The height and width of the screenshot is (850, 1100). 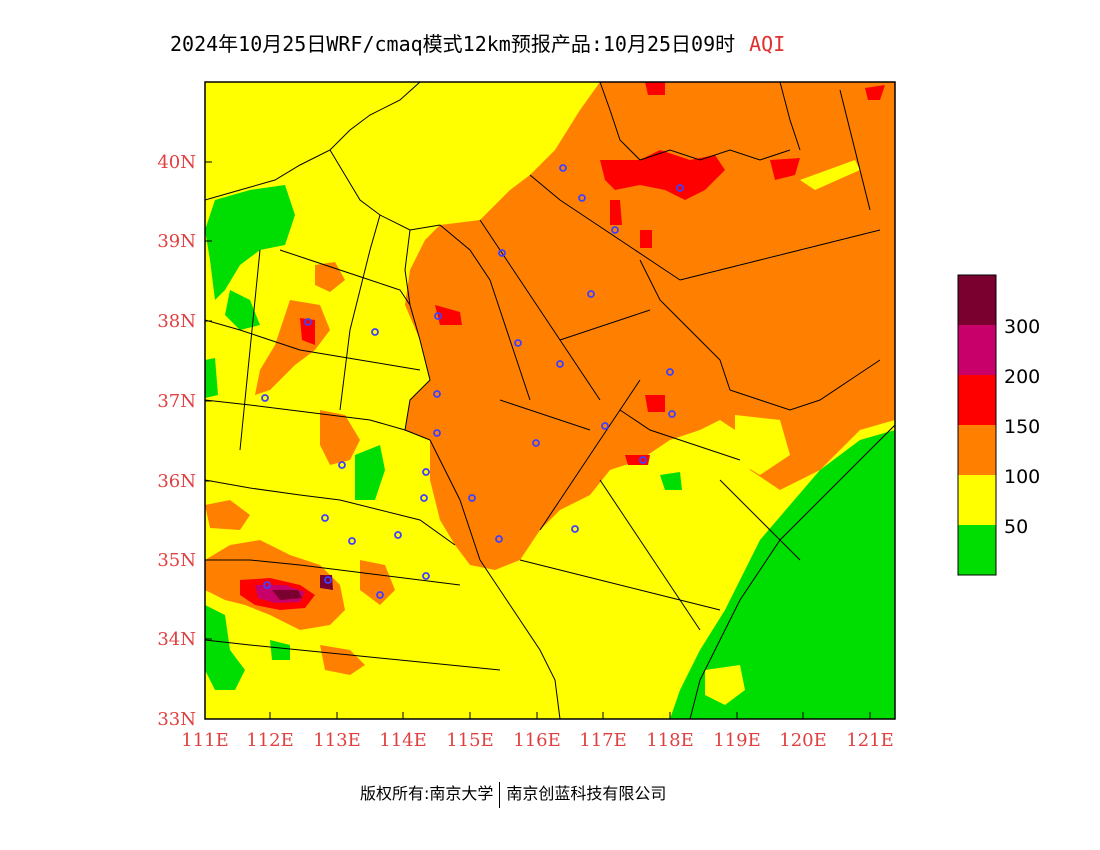 I want to click on good-region-bottom-small, so click(x=280, y=650).